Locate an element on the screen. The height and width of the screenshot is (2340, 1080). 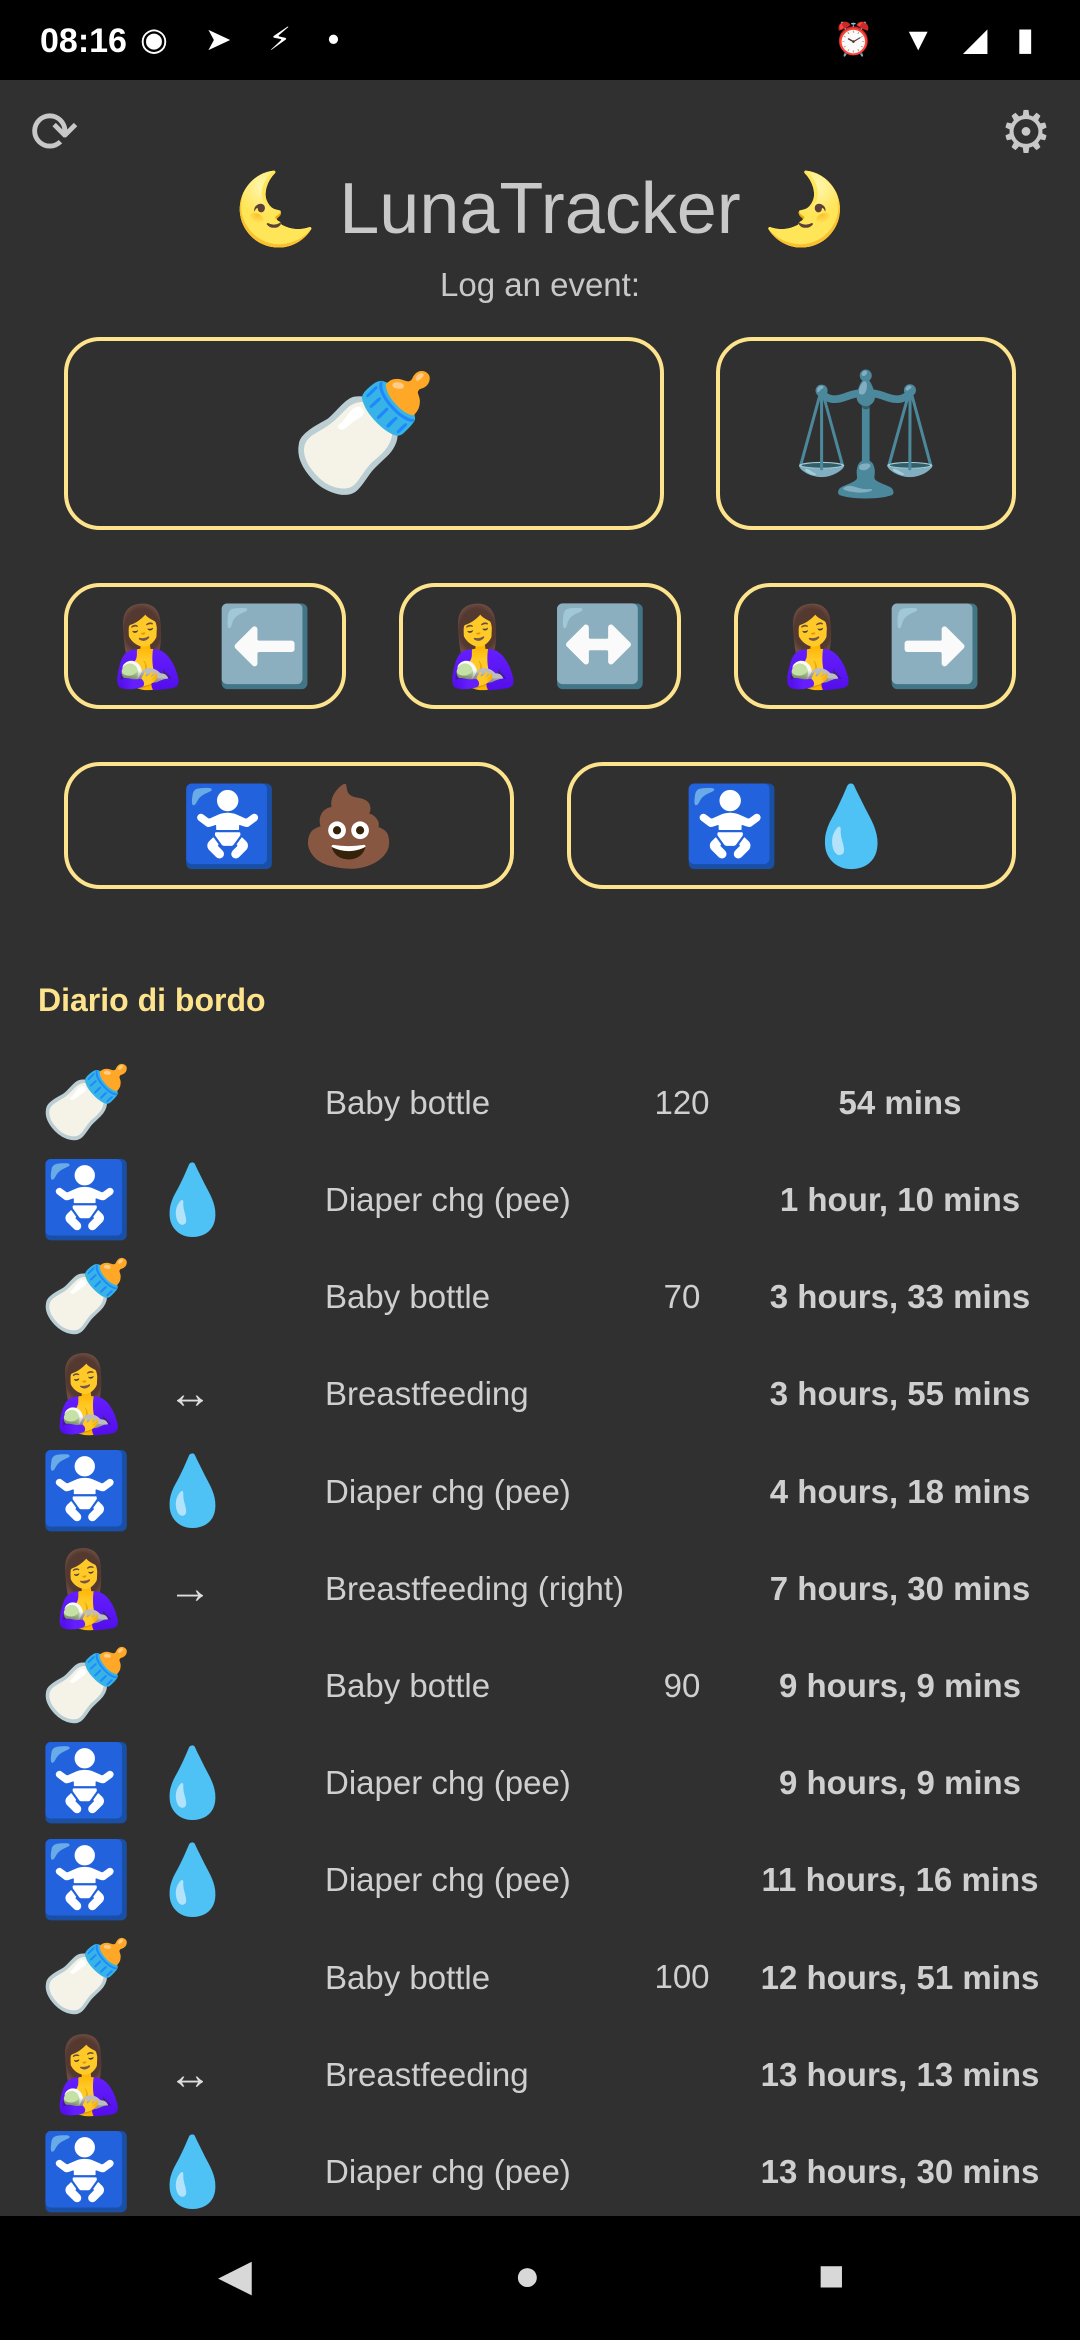
log-breastfeed-left-button: 🤱 ⬅️ is located at coordinates (205, 646).